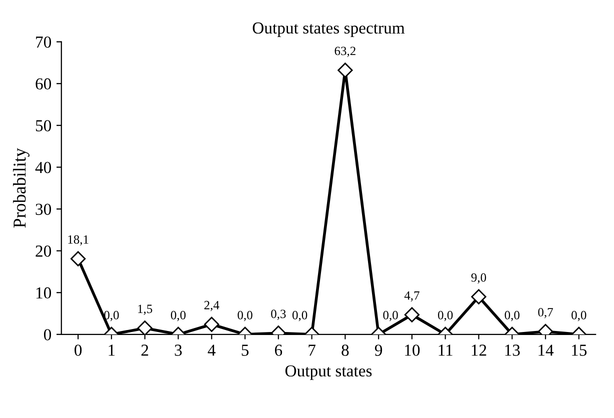  I want to click on x-tick-label: 10, so click(412, 350).